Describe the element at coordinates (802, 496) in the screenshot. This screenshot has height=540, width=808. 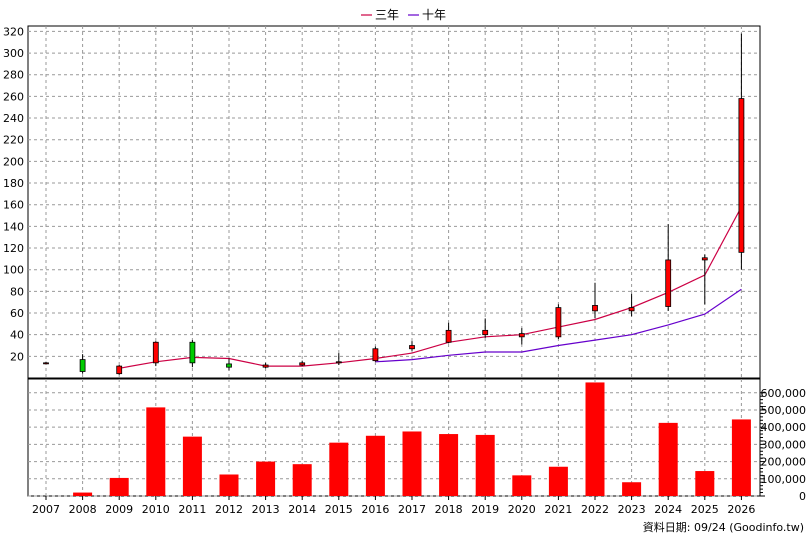
I see `volume-tick-label: 0` at that location.